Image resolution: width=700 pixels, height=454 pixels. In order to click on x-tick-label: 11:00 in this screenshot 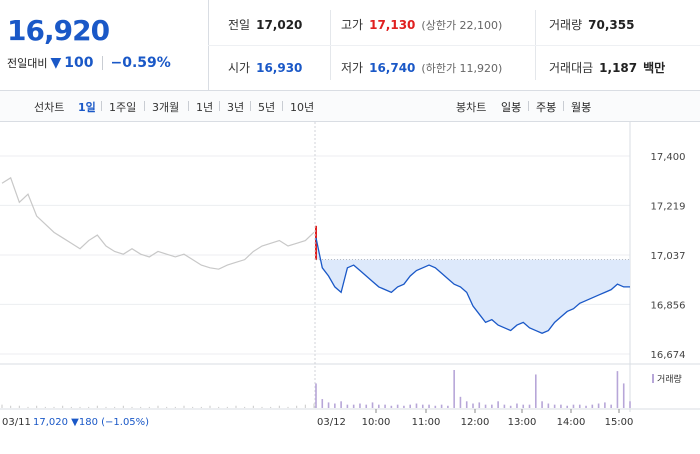, I will do `click(426, 422)`.